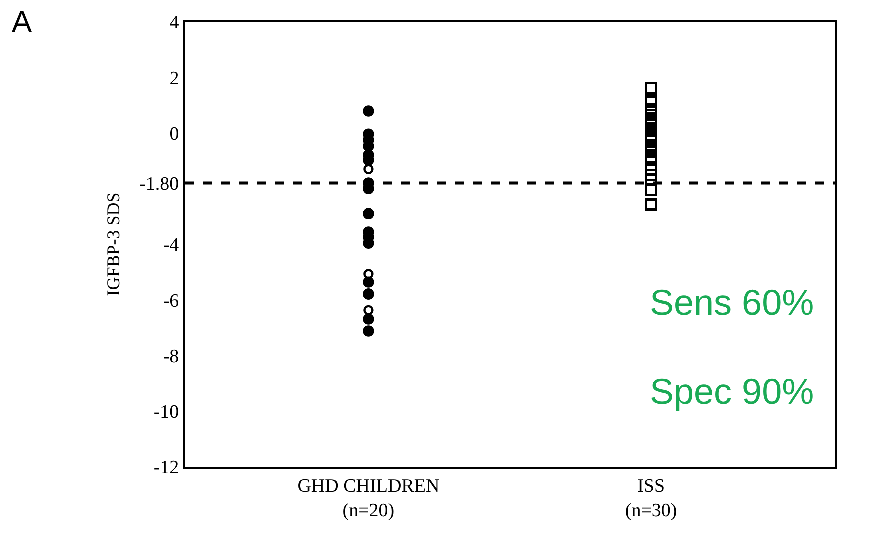  Describe the element at coordinates (167, 413) in the screenshot. I see `y-tick-label: -10` at that location.